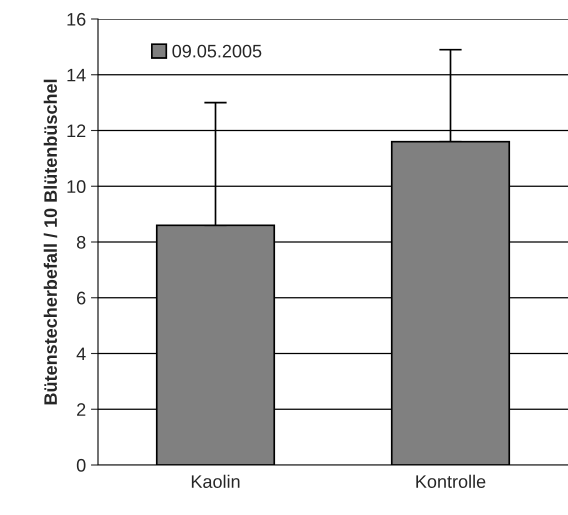 This screenshot has height=515, width=568. Describe the element at coordinates (81, 354) in the screenshot. I see `y-tick-label: 4` at that location.